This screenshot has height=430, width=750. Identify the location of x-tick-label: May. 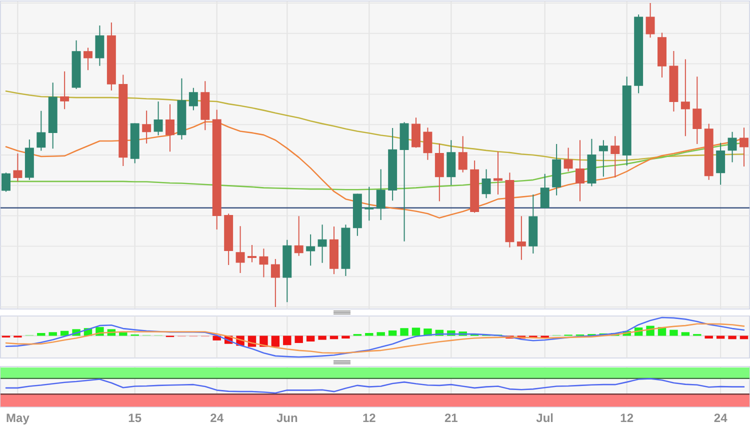
(18, 418).